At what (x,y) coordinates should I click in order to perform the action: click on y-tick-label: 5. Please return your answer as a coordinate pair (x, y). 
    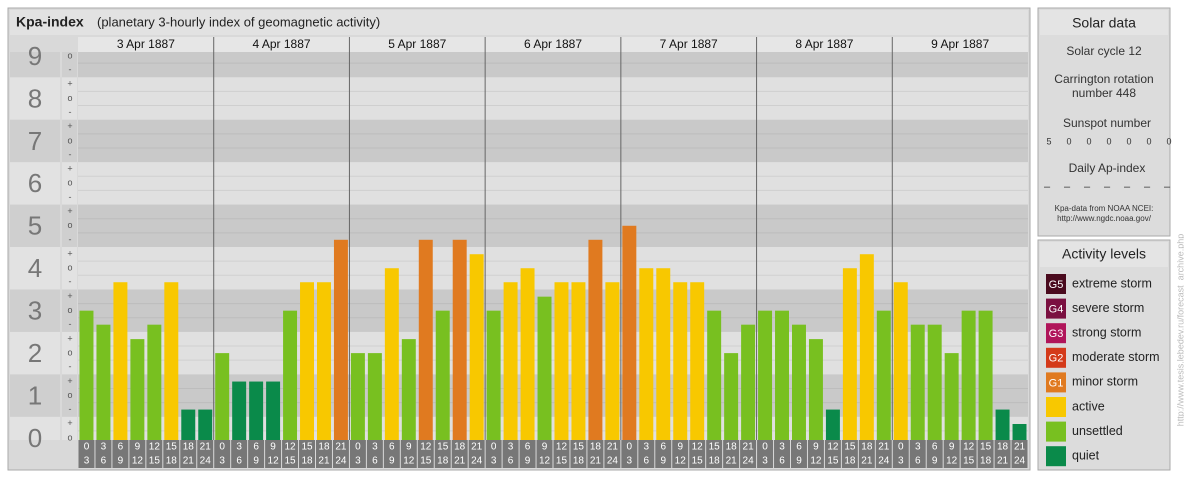
    Looking at the image, I should click on (35, 226).